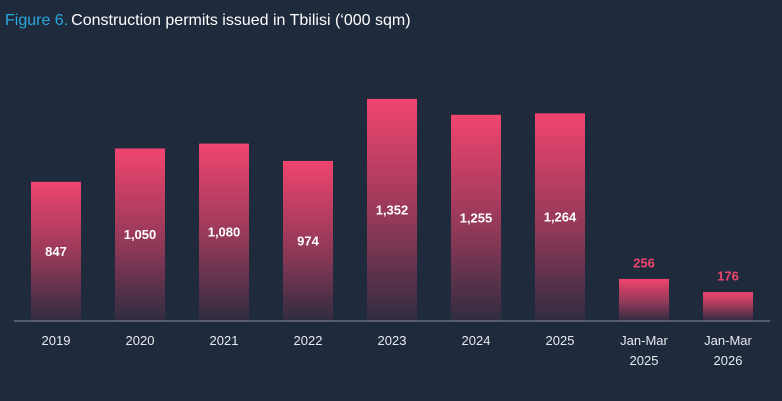 This screenshot has height=401, width=782. I want to click on value-label: 974, so click(308, 240).